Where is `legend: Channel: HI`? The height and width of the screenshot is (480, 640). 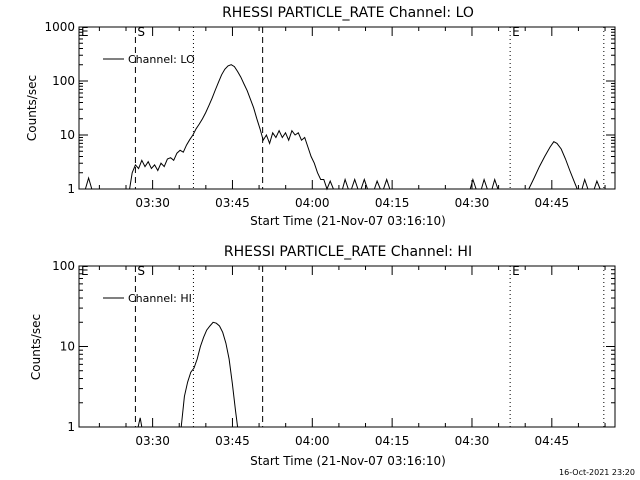 legend: Channel: HI is located at coordinates (147, 298).